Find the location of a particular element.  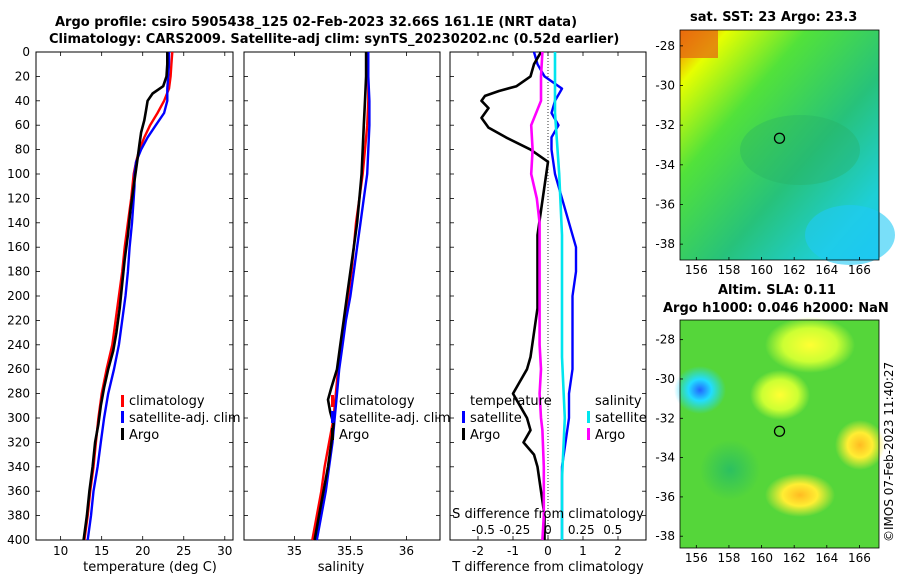

sla-neutral-patch is located at coordinates (730, 470).